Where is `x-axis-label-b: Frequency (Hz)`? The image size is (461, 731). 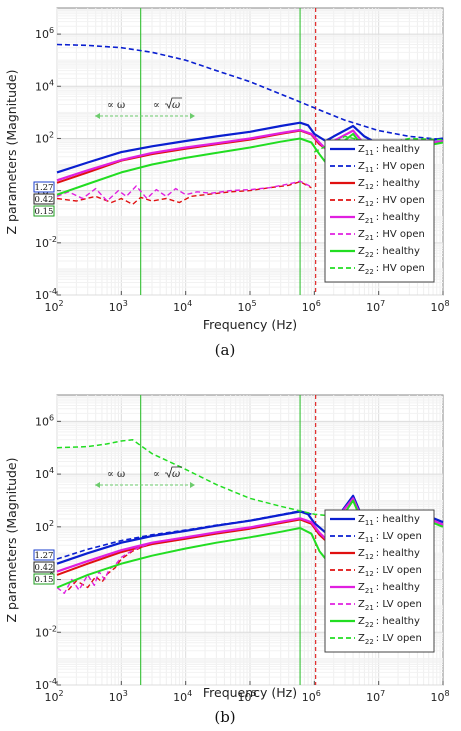 x-axis-label-b: Frequency (Hz) is located at coordinates (250, 692).